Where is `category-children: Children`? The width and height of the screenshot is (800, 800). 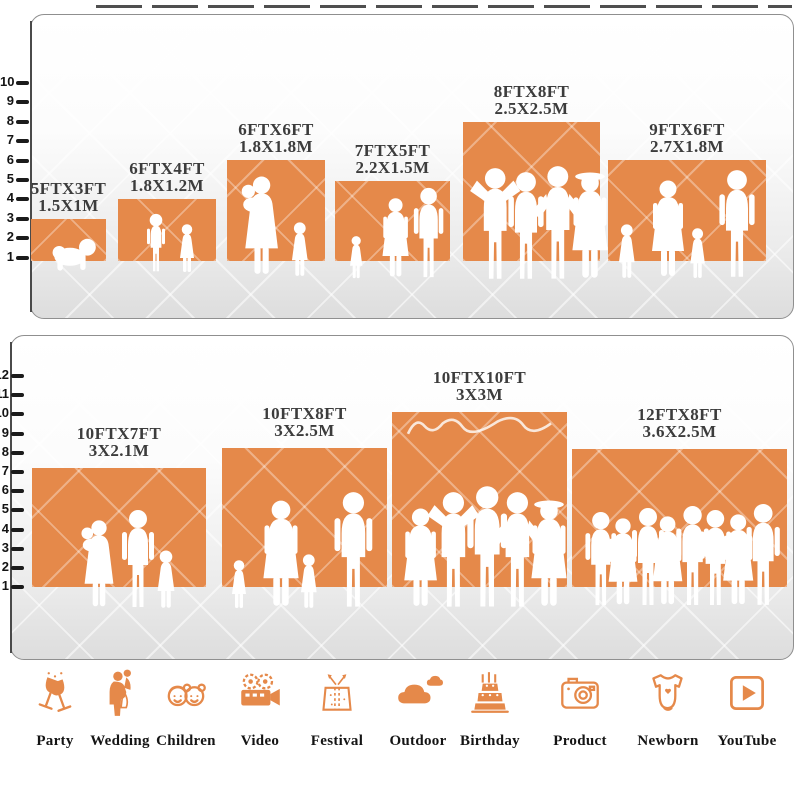 category-children: Children is located at coordinates (186, 709).